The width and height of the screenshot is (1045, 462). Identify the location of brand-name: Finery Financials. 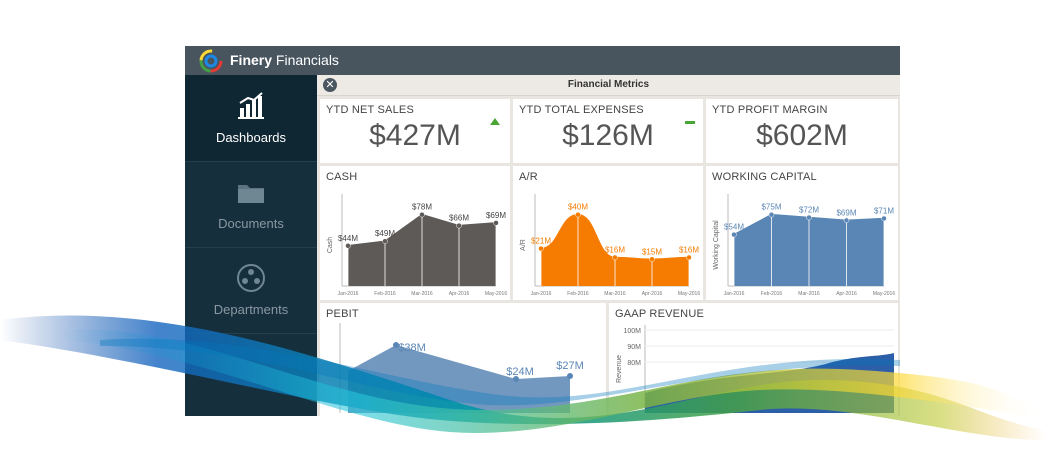
(284, 60).